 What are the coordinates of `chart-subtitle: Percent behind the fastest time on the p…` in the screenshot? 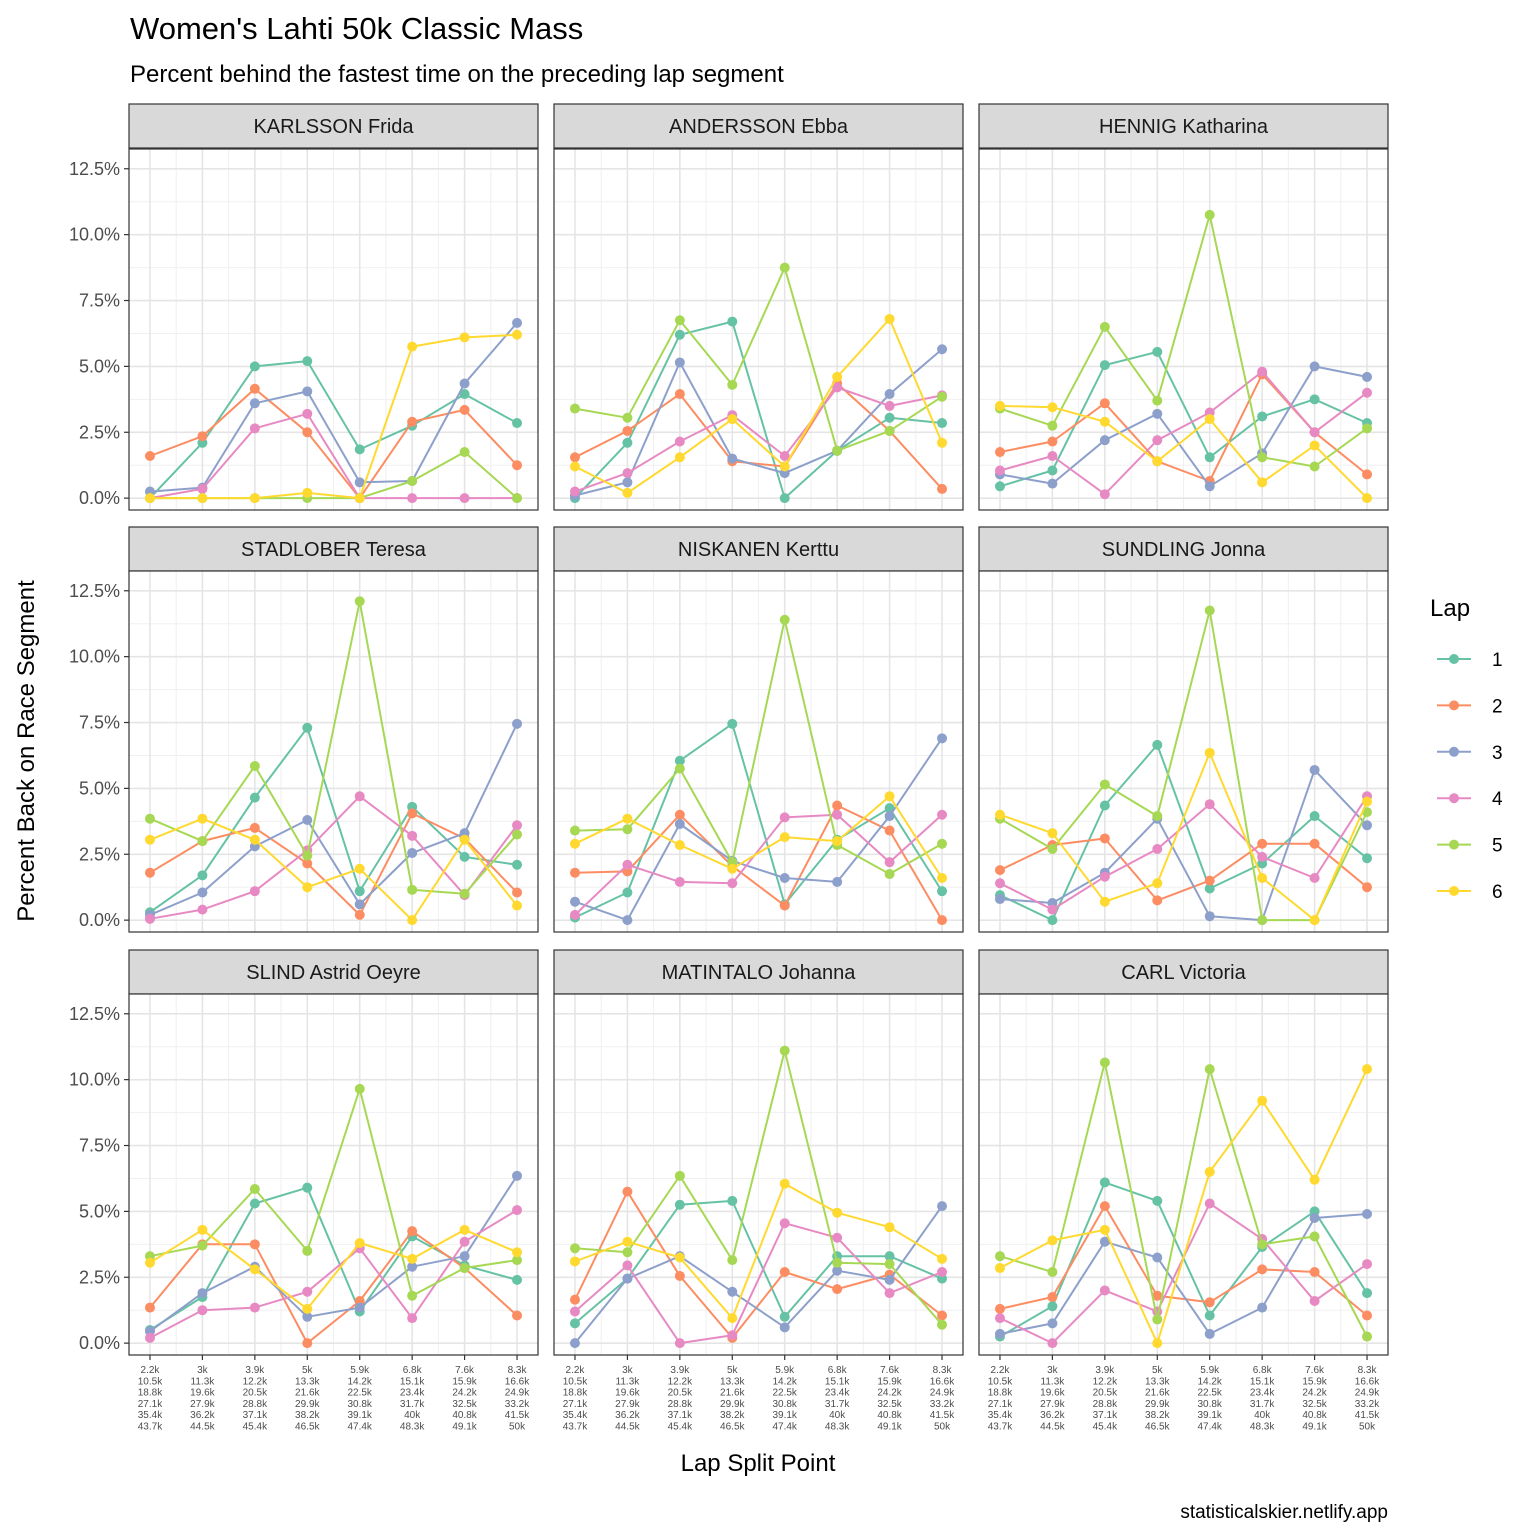 It's located at (457, 74).